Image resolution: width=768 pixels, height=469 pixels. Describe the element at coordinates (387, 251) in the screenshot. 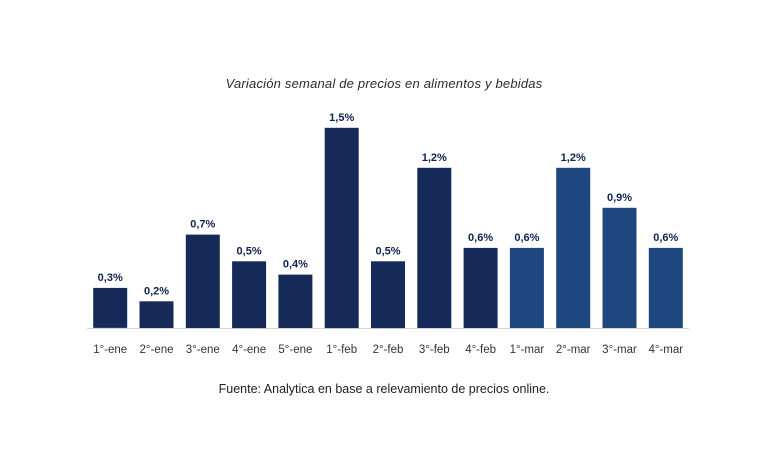

I see `data-label-6: 0,5%` at that location.